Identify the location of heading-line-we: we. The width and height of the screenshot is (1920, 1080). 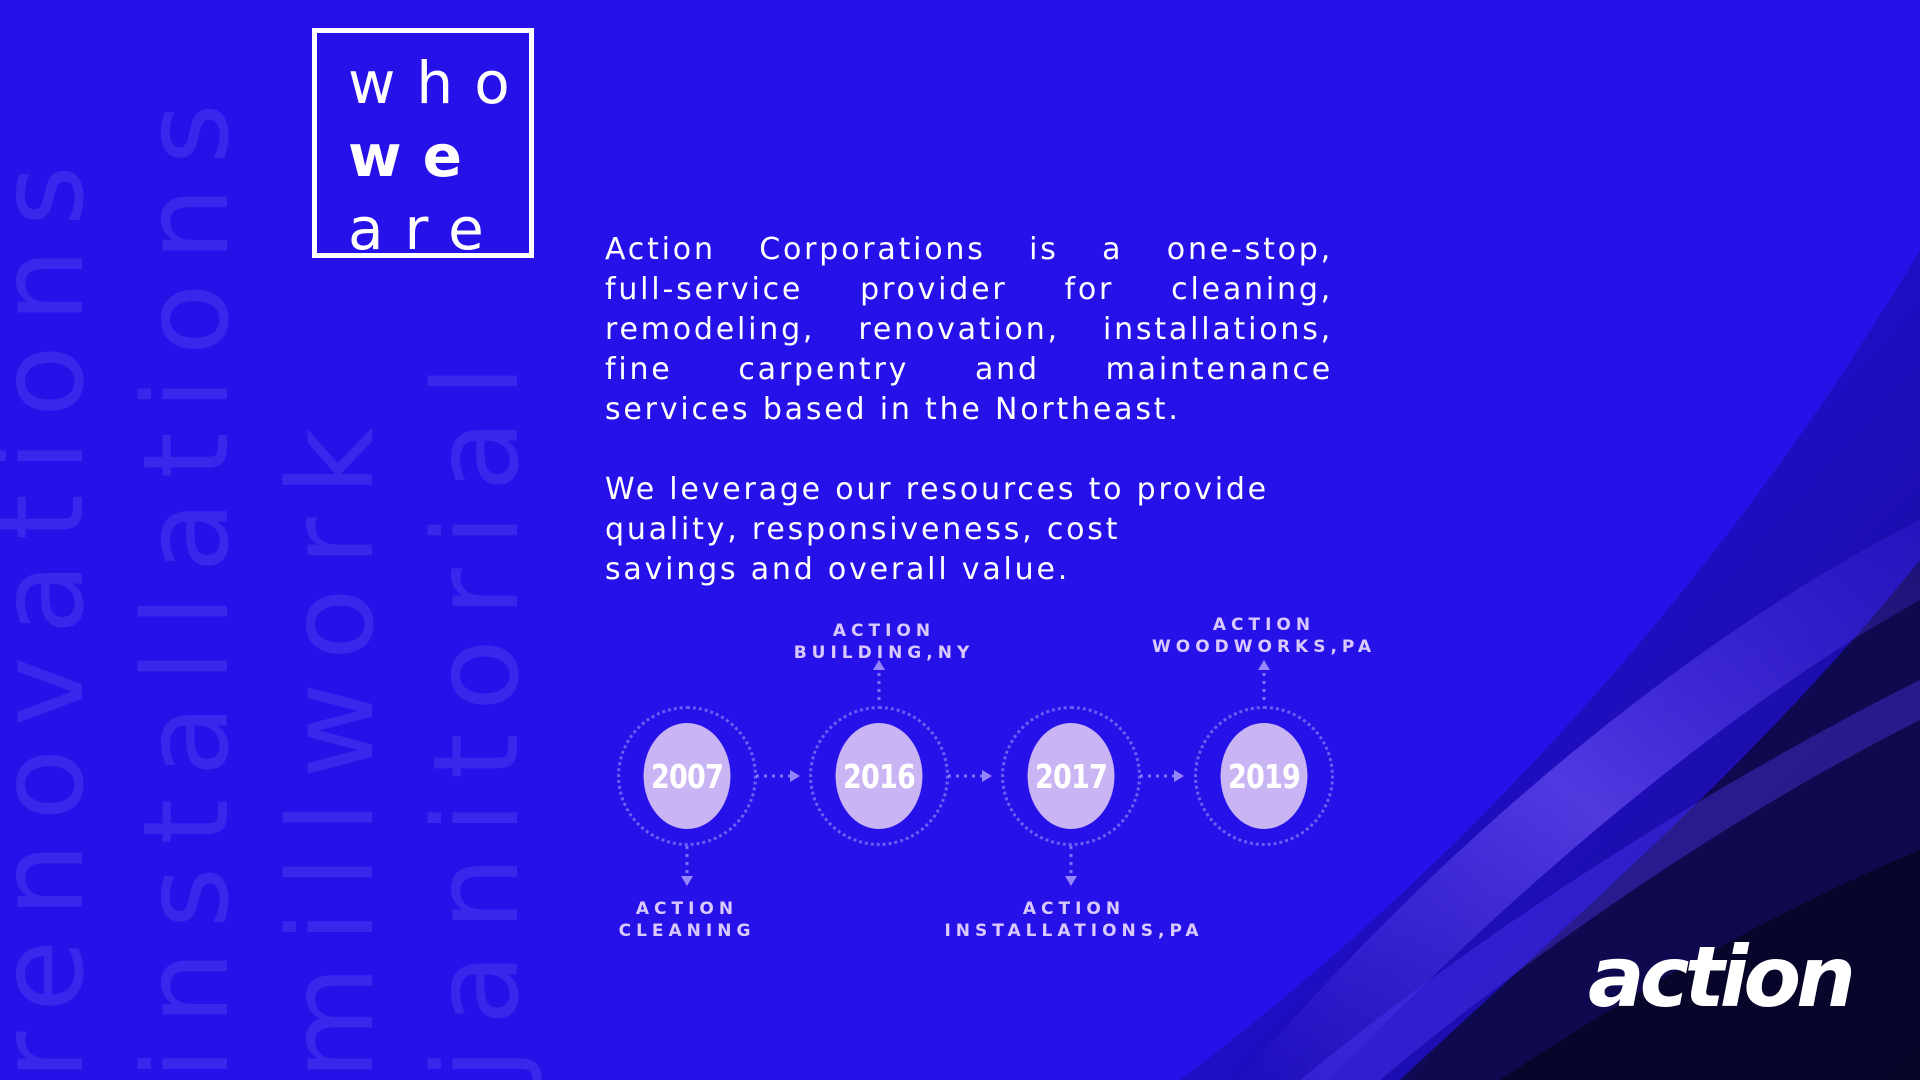
(415, 156).